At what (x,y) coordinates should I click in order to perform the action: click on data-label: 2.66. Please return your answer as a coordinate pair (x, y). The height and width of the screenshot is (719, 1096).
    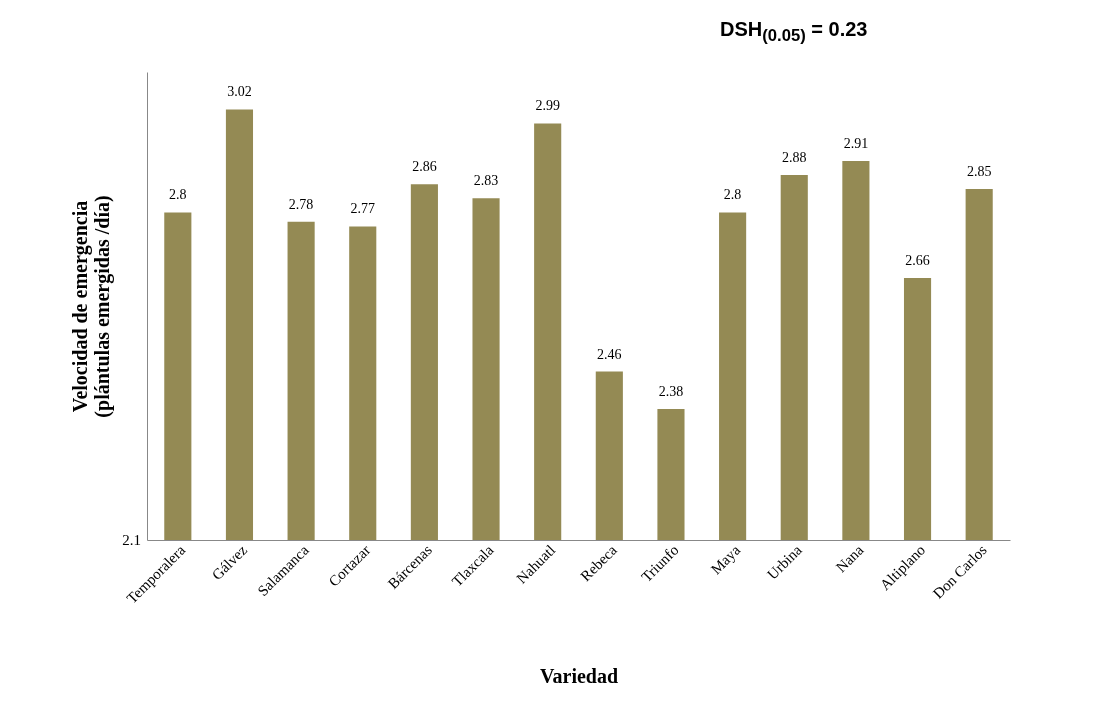
    Looking at the image, I should click on (917, 260).